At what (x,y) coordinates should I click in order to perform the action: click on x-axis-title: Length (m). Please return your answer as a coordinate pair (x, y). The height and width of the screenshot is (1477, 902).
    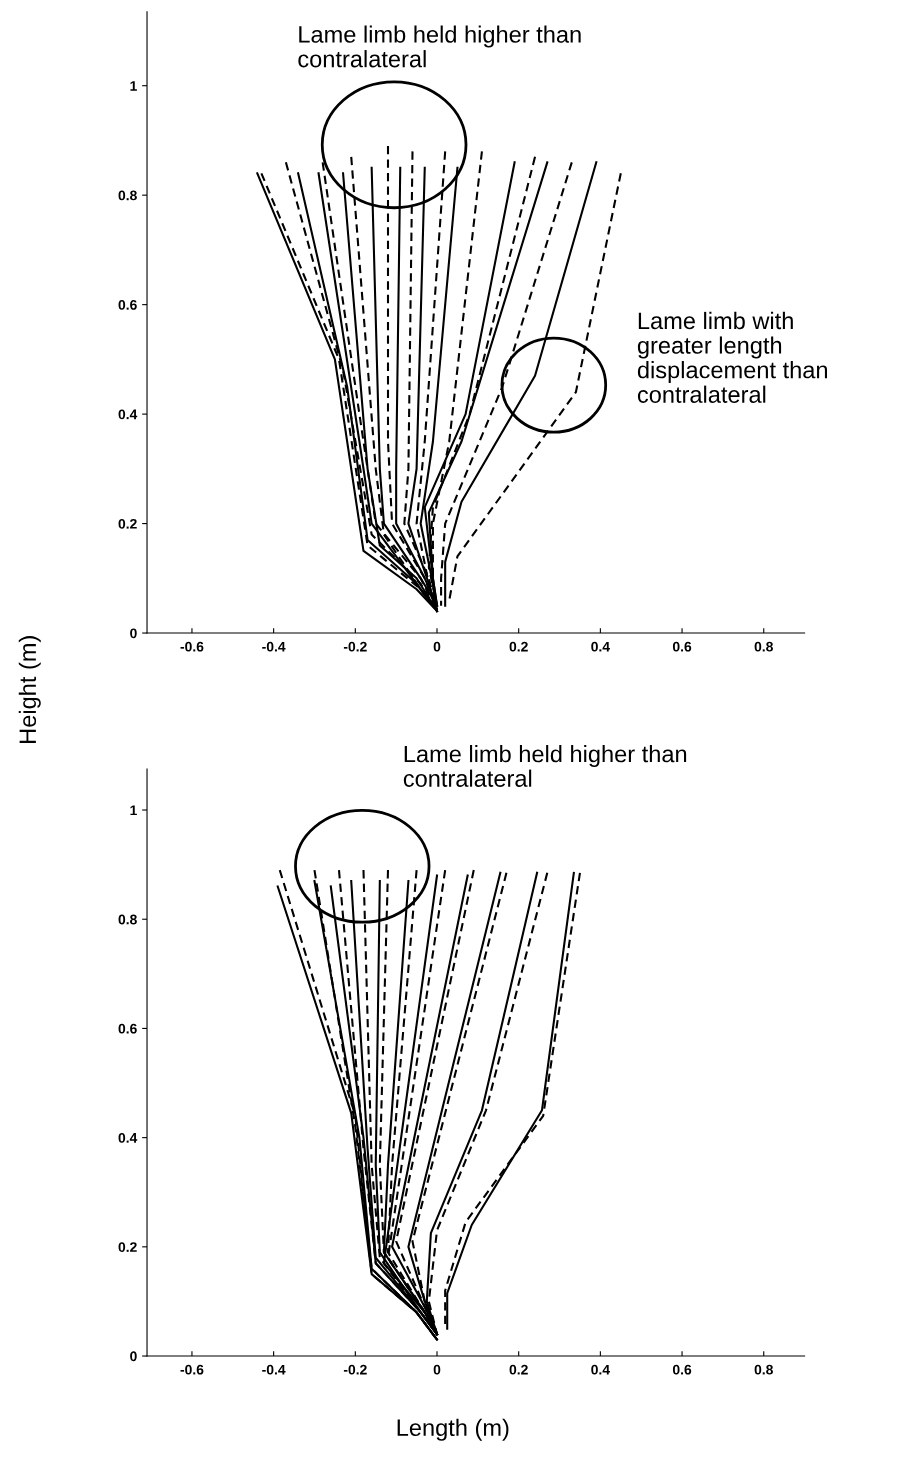
    Looking at the image, I should click on (453, 1429).